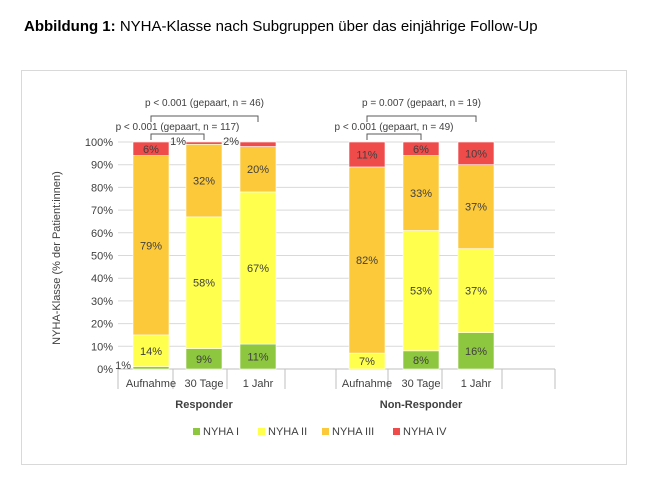 This screenshot has height=501, width=665. What do you see at coordinates (421, 103) in the screenshot?
I see `significance-label: p = 0.007 (gepaart, n = 19)` at bounding box center [421, 103].